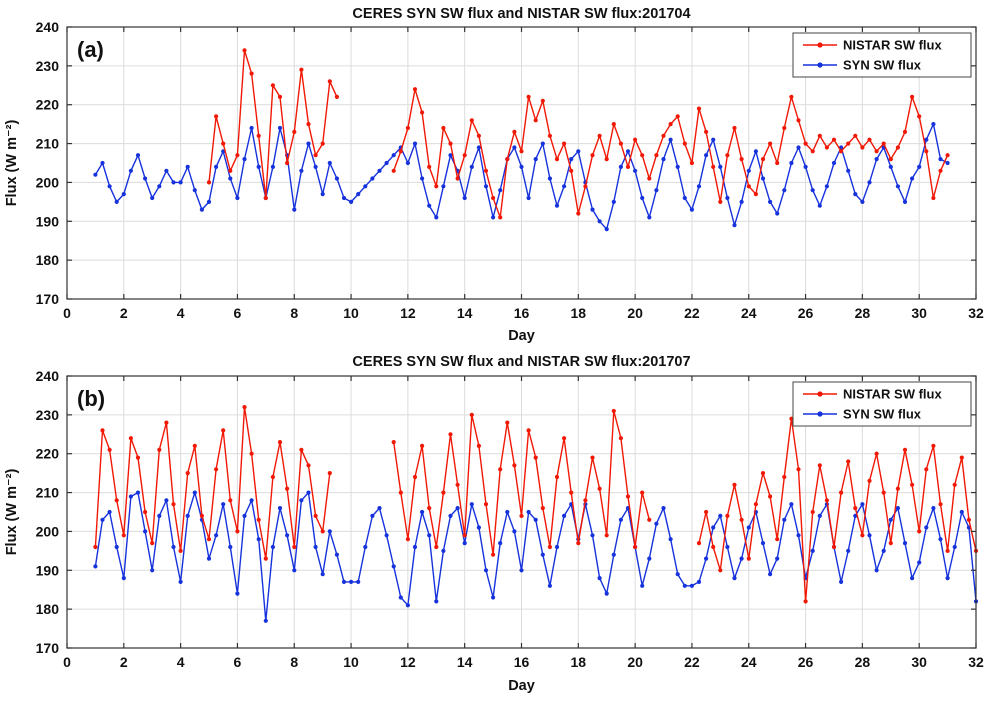 The image size is (993, 705). I want to click on x-tick-label: 12, so click(408, 313).